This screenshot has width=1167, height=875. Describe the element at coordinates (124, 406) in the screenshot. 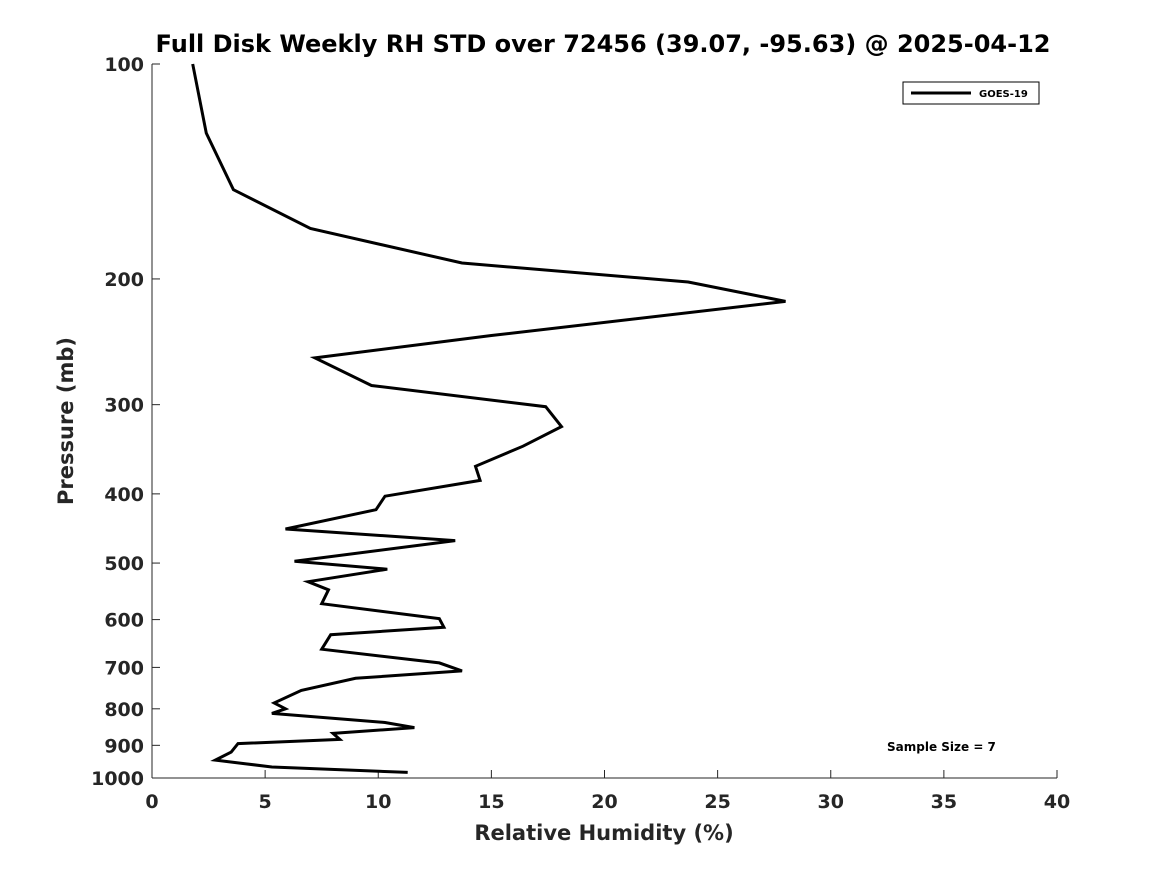

I see `y-tick-label: 300` at that location.